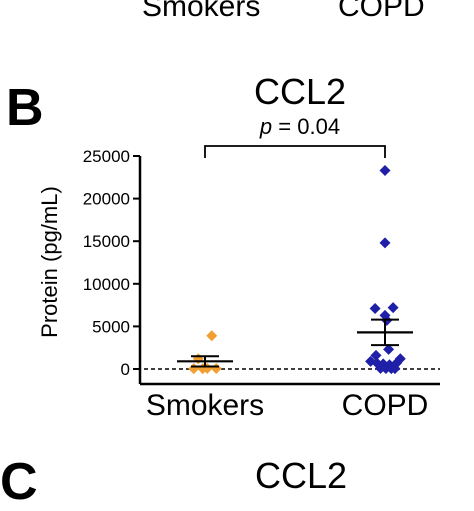  What do you see at coordinates (125, 369) in the screenshot?
I see `y-tick-label: 0` at bounding box center [125, 369].